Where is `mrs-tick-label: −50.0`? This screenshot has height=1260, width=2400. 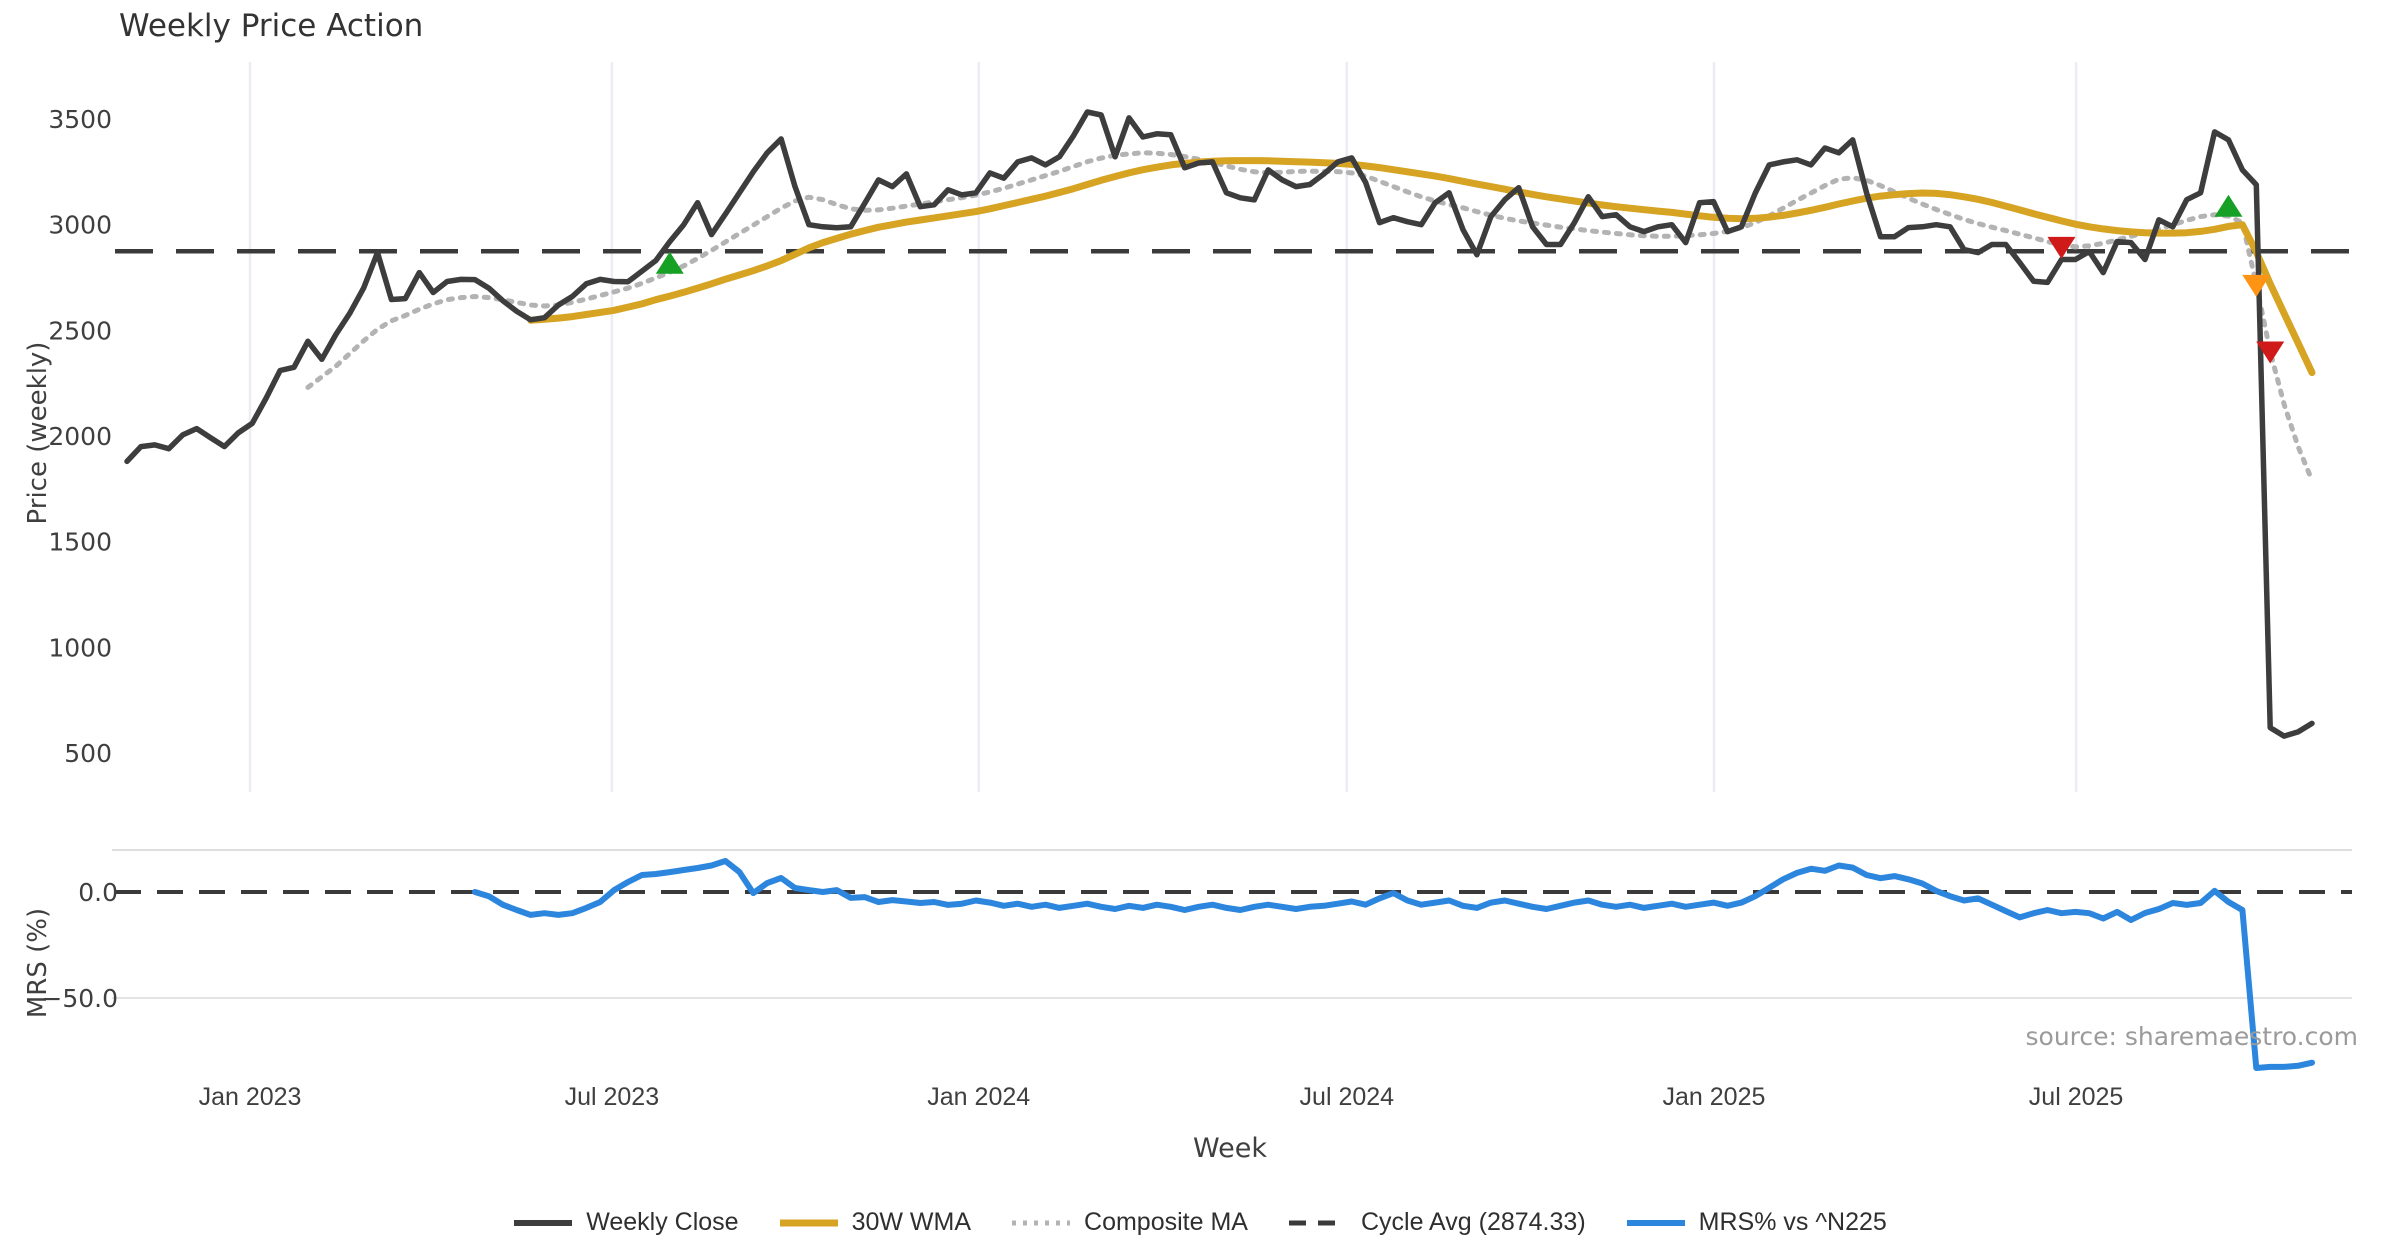
mrs-tick-label: −50.0 is located at coordinates (79, 998).